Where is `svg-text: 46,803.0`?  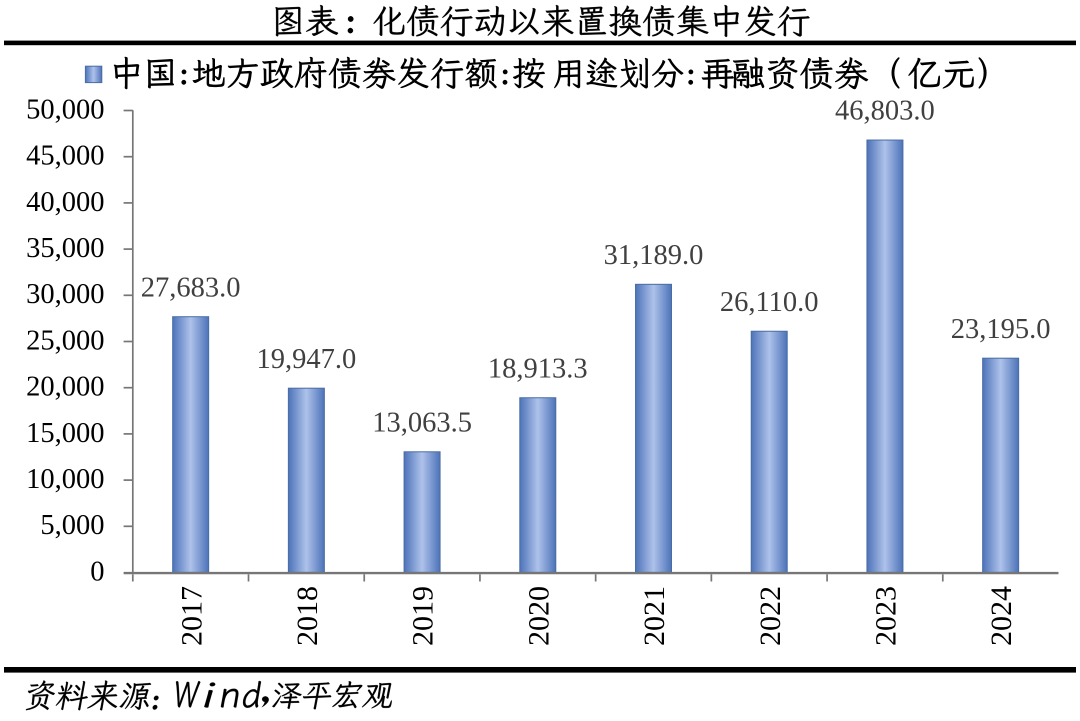
svg-text: 46,803.0 is located at coordinates (885, 111).